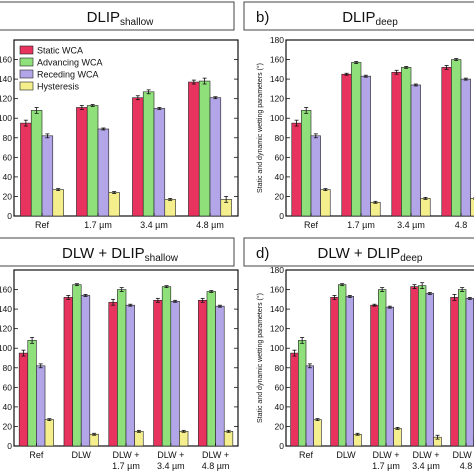 Image resolution: width=474 pixels, height=474 pixels. I want to click on legend-swatch-advancing, so click(26, 62).